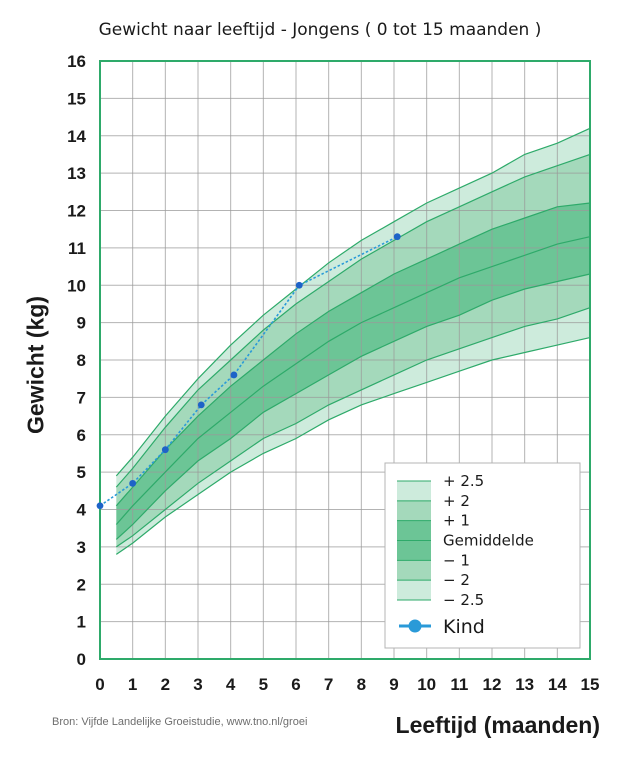 The image size is (640, 760). Describe the element at coordinates (76, 173) in the screenshot. I see `y-tick-label: 13` at that location.